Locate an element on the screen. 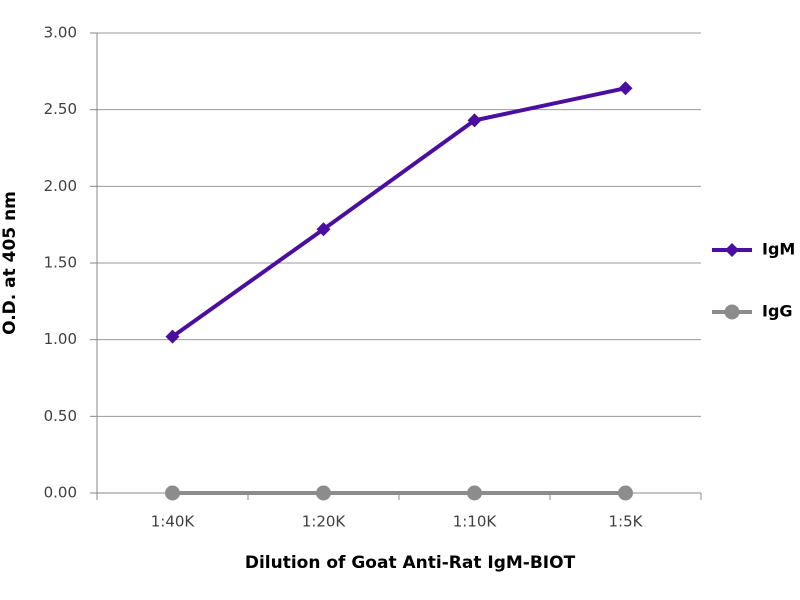  y-tick-label: 2.00 is located at coordinates (60, 186).